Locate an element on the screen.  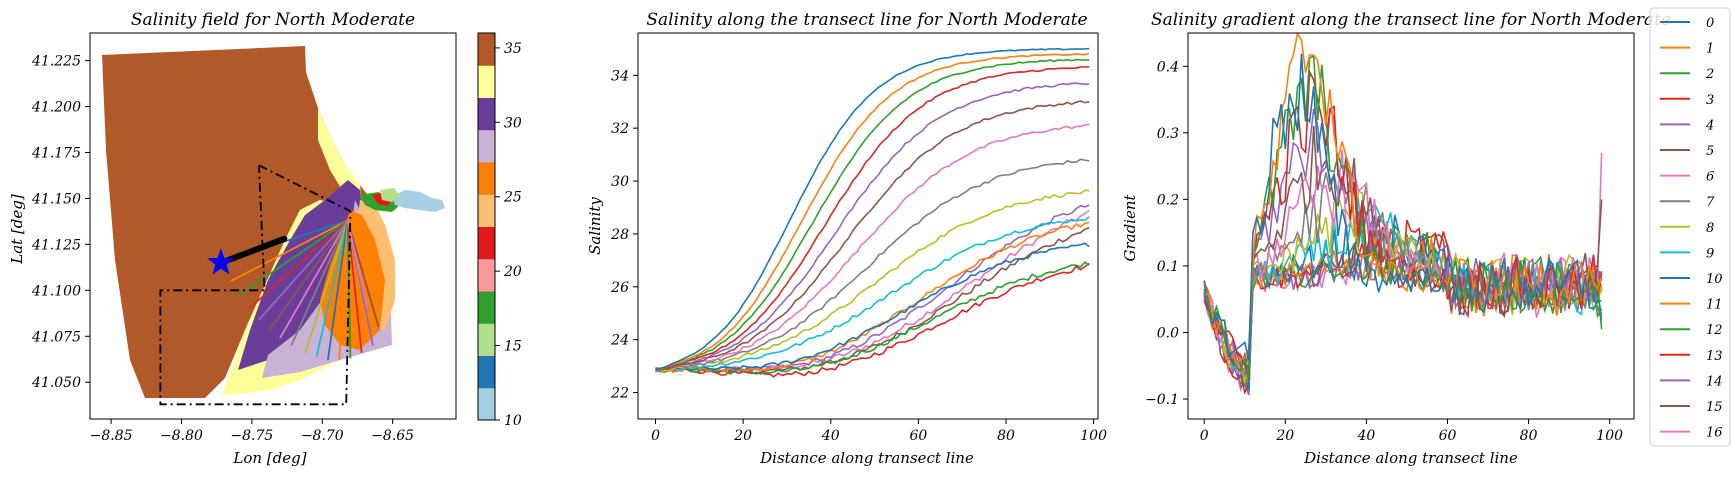
salinity-x-tick-label: 40 is located at coordinates (830, 436).